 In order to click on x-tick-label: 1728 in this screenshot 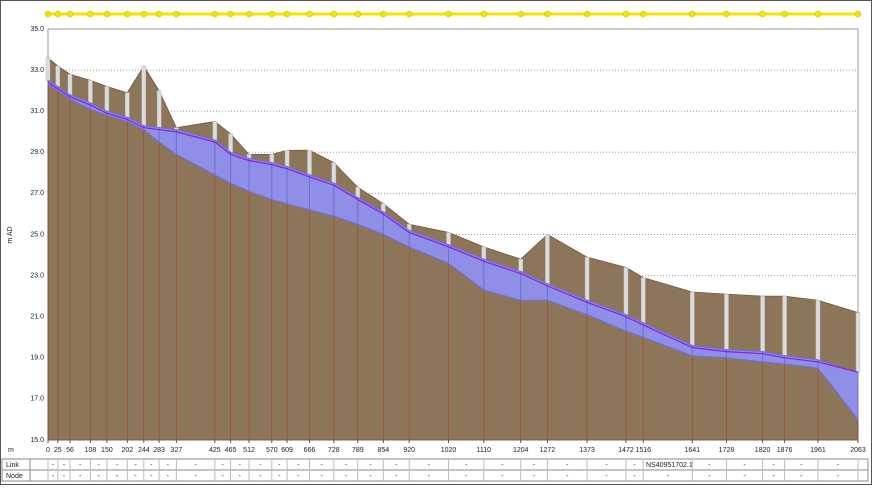, I will do `click(727, 450)`.